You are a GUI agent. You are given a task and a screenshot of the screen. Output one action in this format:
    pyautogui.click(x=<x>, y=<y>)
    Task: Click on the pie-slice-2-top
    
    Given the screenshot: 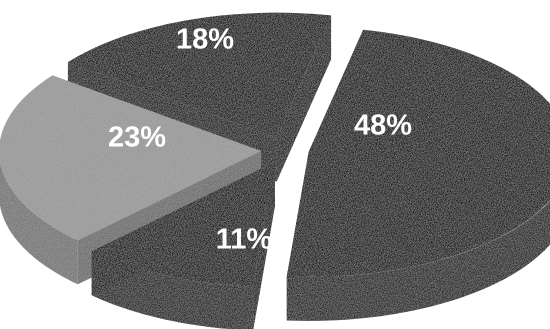 What is the action you would take?
    pyautogui.click(x=183, y=224)
    